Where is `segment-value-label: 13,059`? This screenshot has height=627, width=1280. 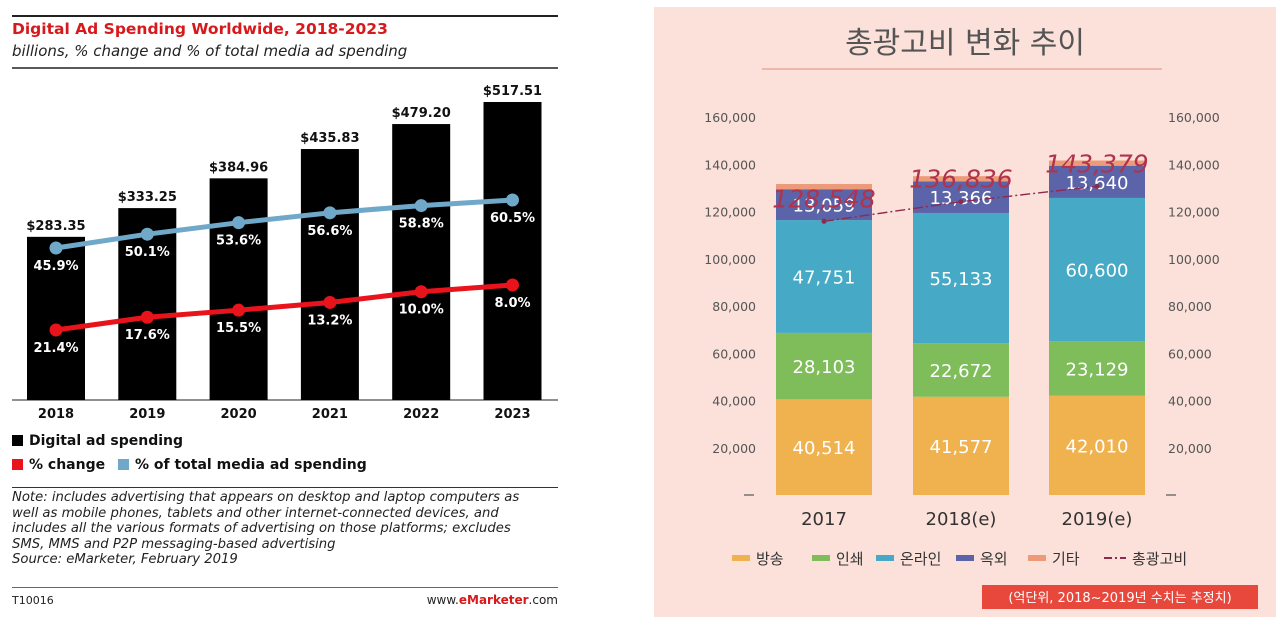
segment-value-label: 13,059 is located at coordinates (824, 206).